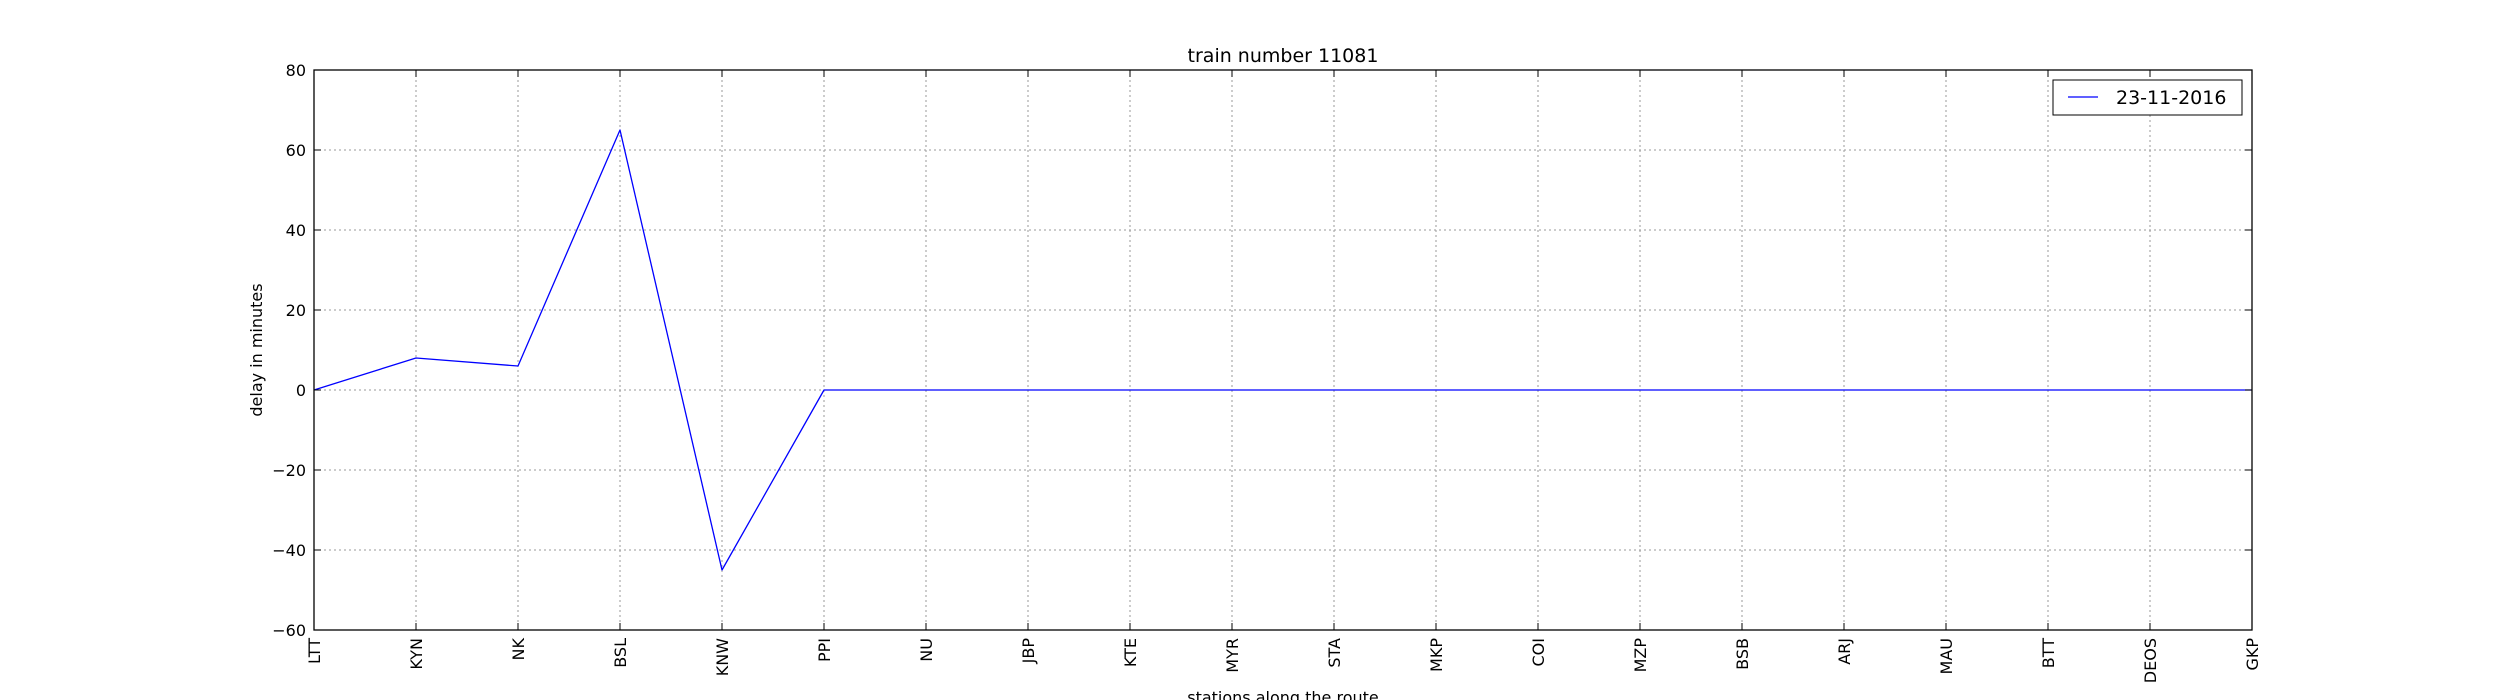 This screenshot has height=700, width=2500. Describe the element at coordinates (1130, 652) in the screenshot. I see `x-tick-label: KTE` at that location.